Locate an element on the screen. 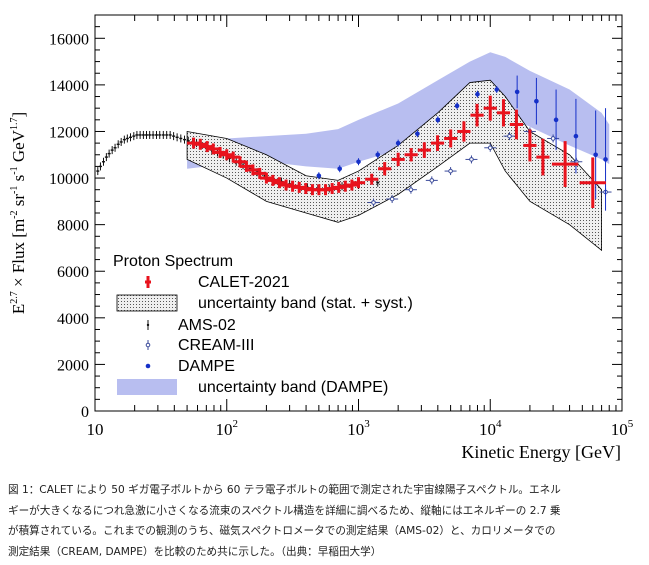  legend-swatch-dampe-band is located at coordinates (147, 387).